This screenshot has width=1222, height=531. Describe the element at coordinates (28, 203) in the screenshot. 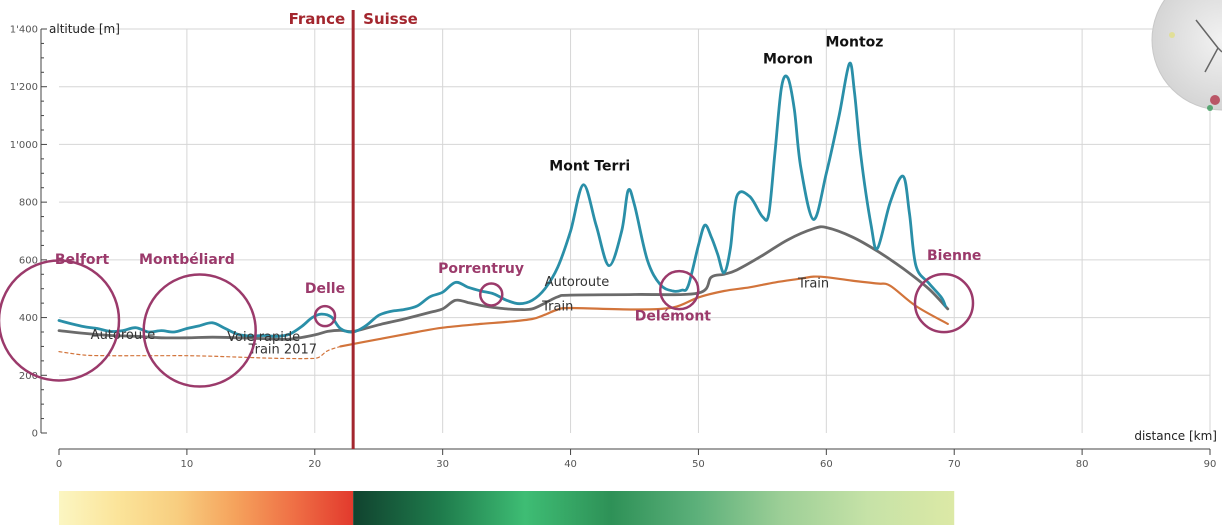

I see `y-tick-label: 800` at that location.